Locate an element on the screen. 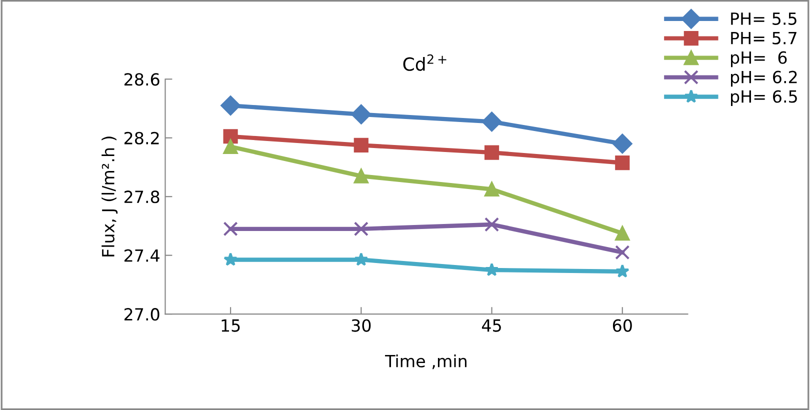  y-tick-label: 27.8 is located at coordinates (142, 197).